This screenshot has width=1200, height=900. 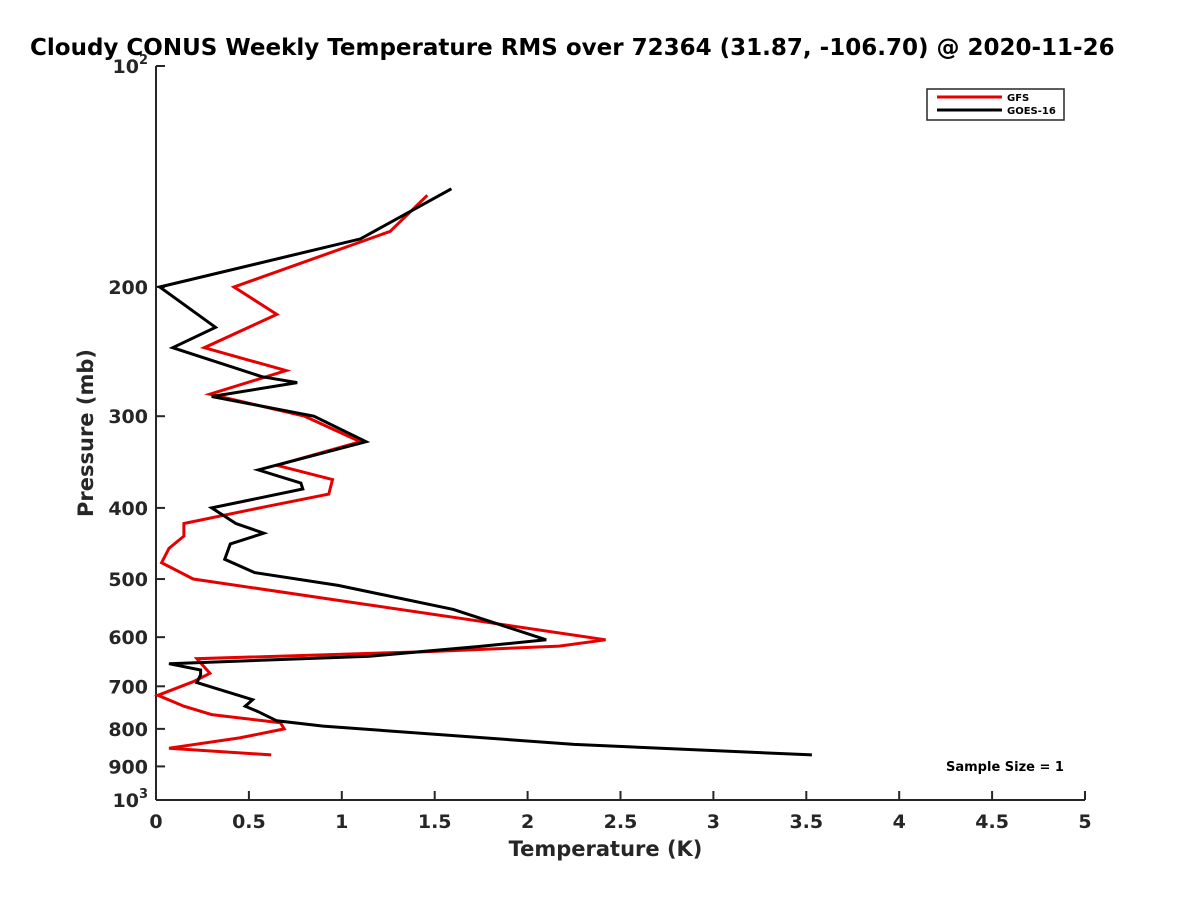 I want to click on y-tick-label: 10³, so click(x=131, y=799).